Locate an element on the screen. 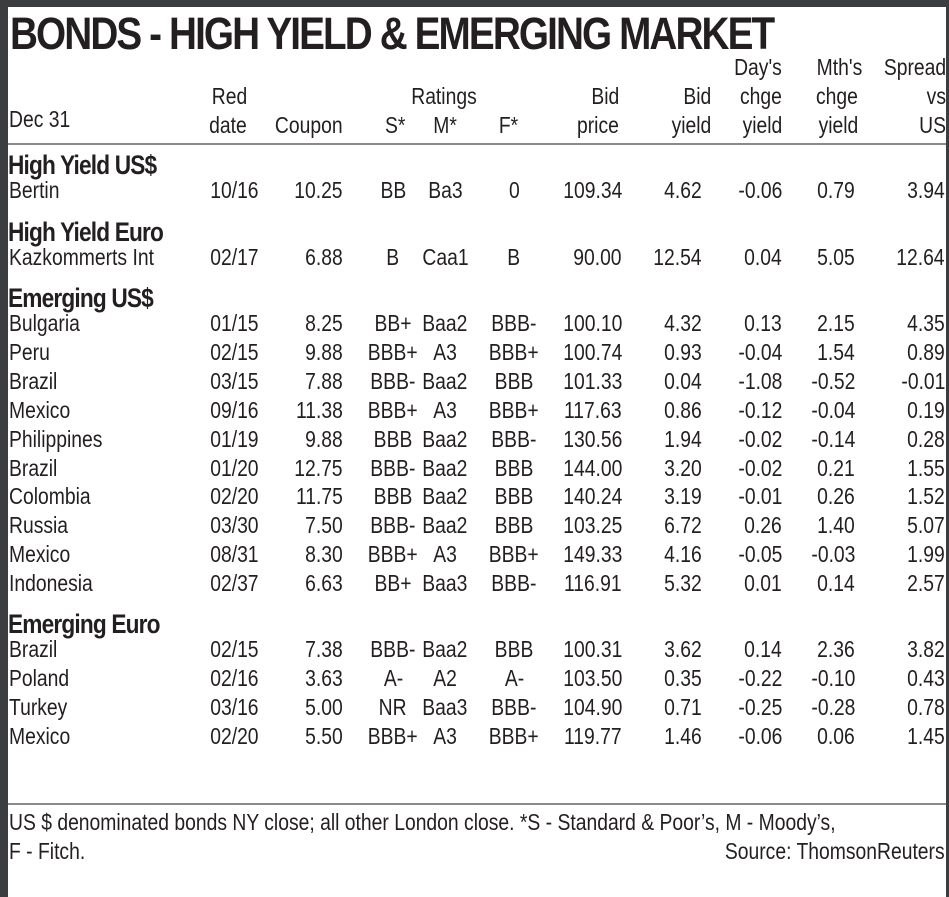  cell-coupon: 10.25 is located at coordinates (318, 190).